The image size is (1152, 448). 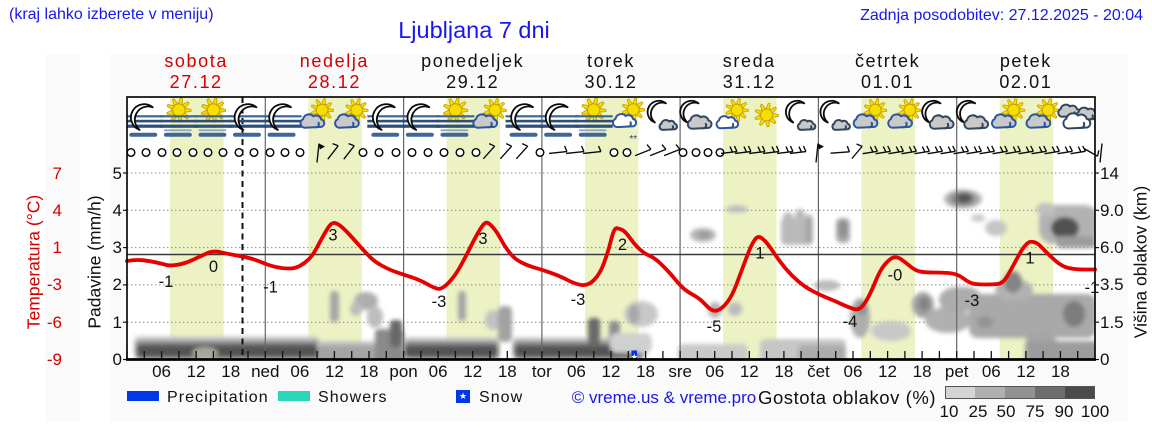 What do you see at coordinates (850, 322) in the screenshot?
I see `svg-text: -4` at bounding box center [850, 322].